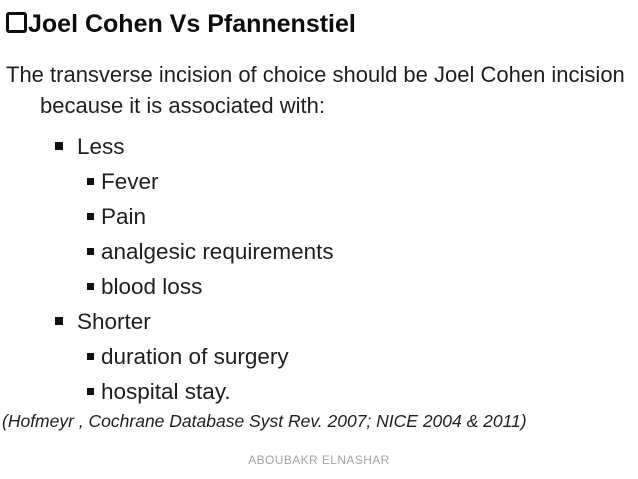 This screenshot has height=479, width=638. I want to click on slide-title-text: Joel Cohen Vs Pfannenstiel, so click(192, 24).